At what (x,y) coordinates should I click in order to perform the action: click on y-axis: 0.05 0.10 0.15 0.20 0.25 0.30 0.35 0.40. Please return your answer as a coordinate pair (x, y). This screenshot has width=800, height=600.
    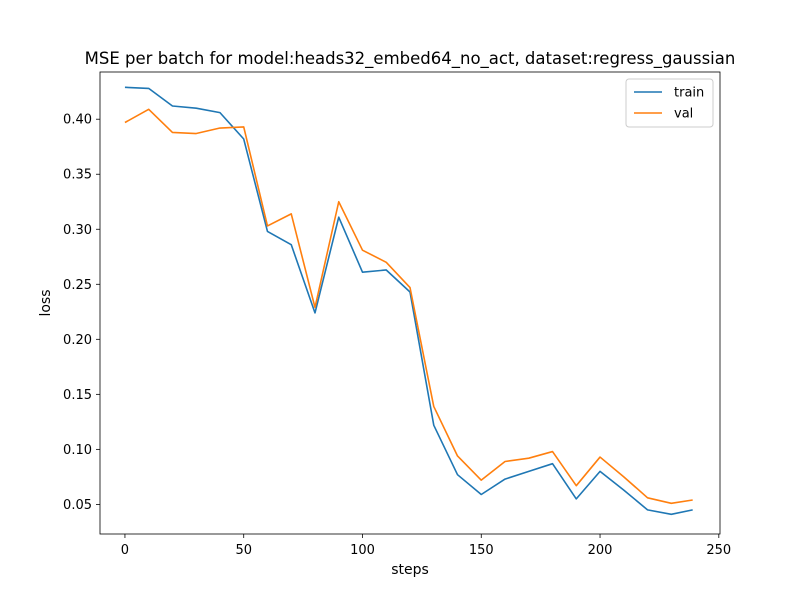
    Looking at the image, I should click on (81, 313).